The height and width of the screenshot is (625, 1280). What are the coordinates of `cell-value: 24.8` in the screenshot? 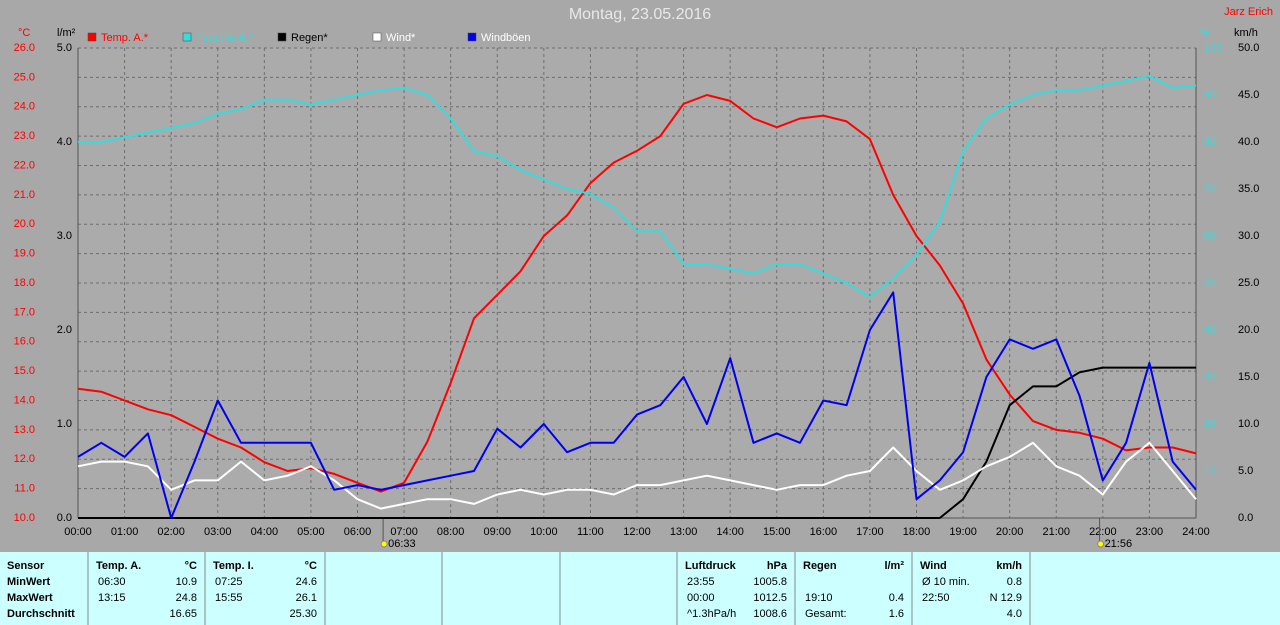 It's located at (186, 598).